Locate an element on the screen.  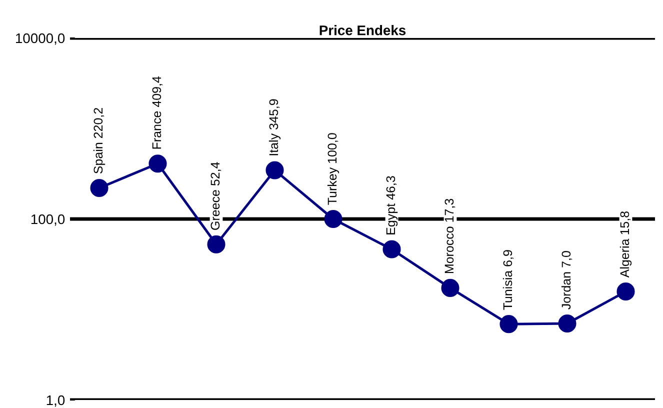
data-label: Algeria 15,8 is located at coordinates (626, 244).